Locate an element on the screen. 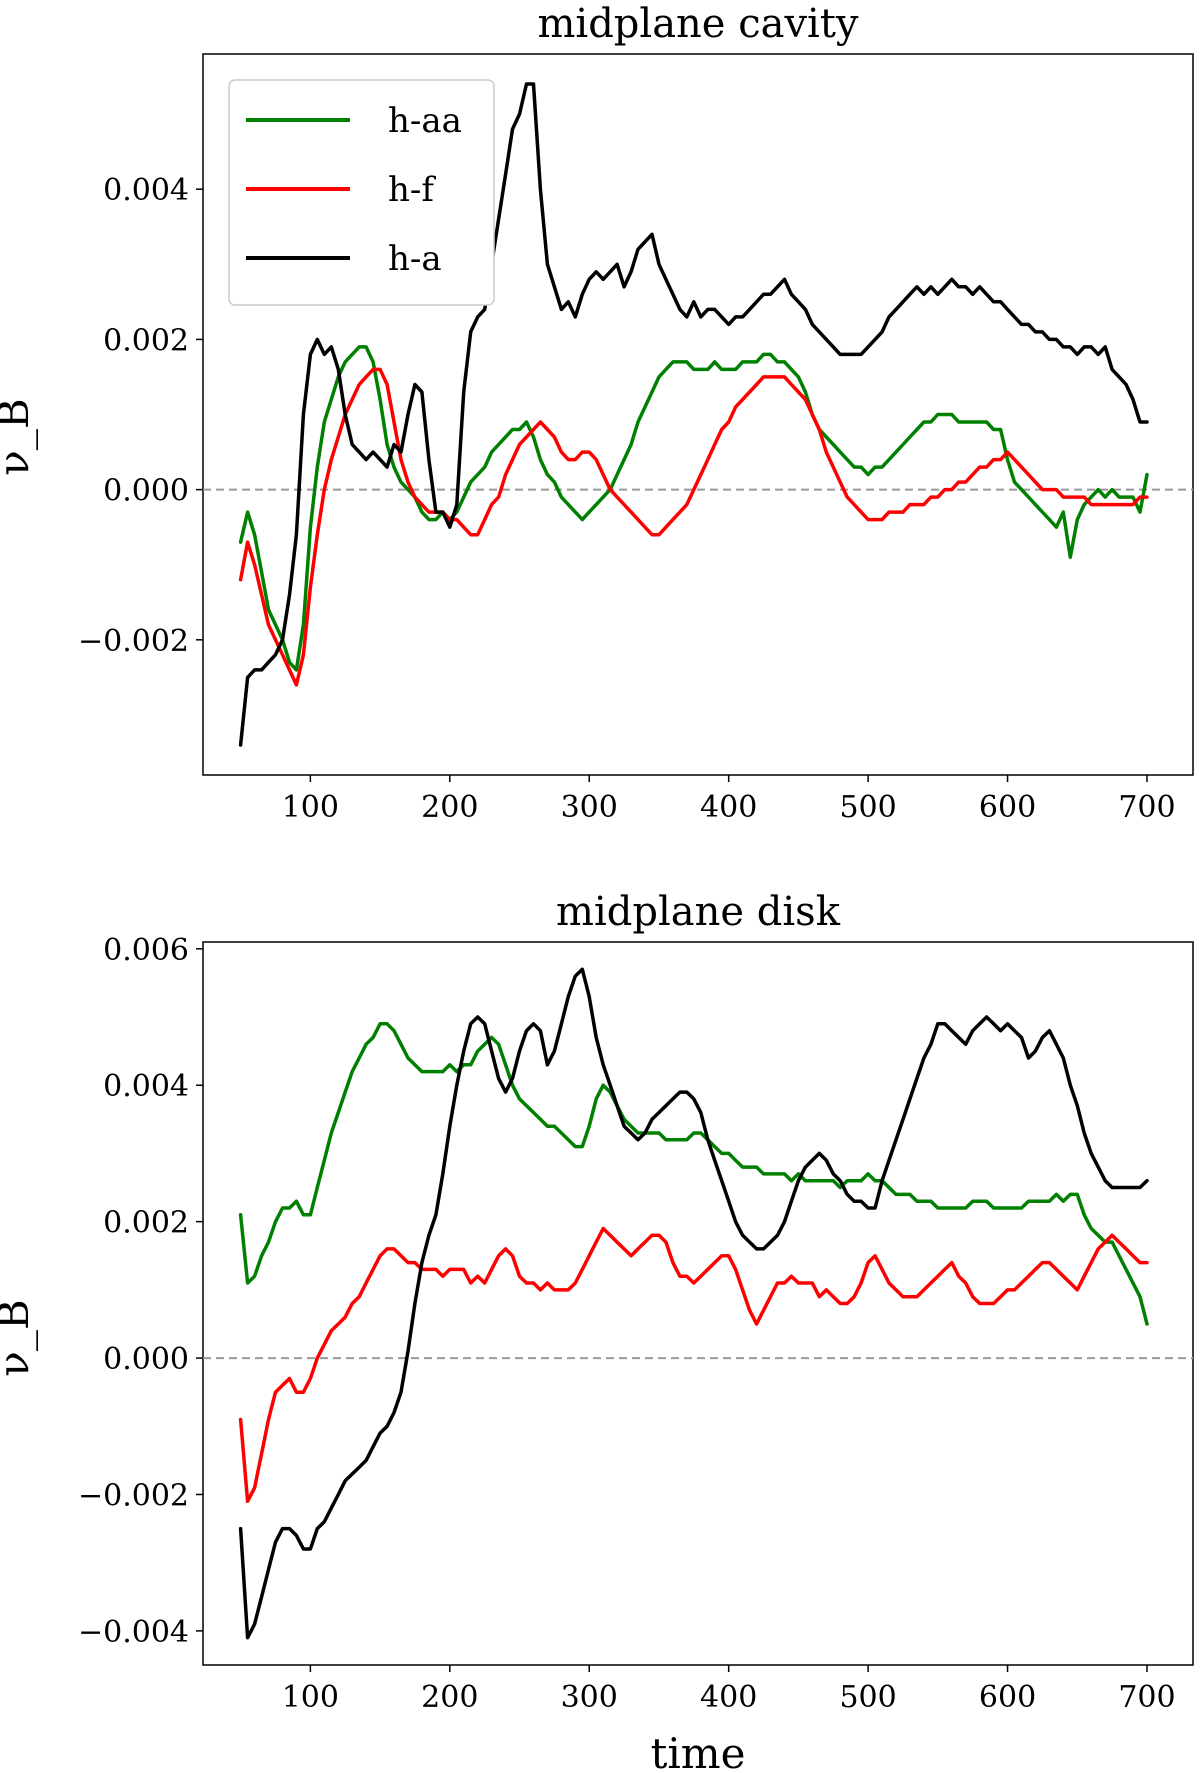 The width and height of the screenshot is (1200, 1773). x-axis-label: time is located at coordinates (698, 1751).